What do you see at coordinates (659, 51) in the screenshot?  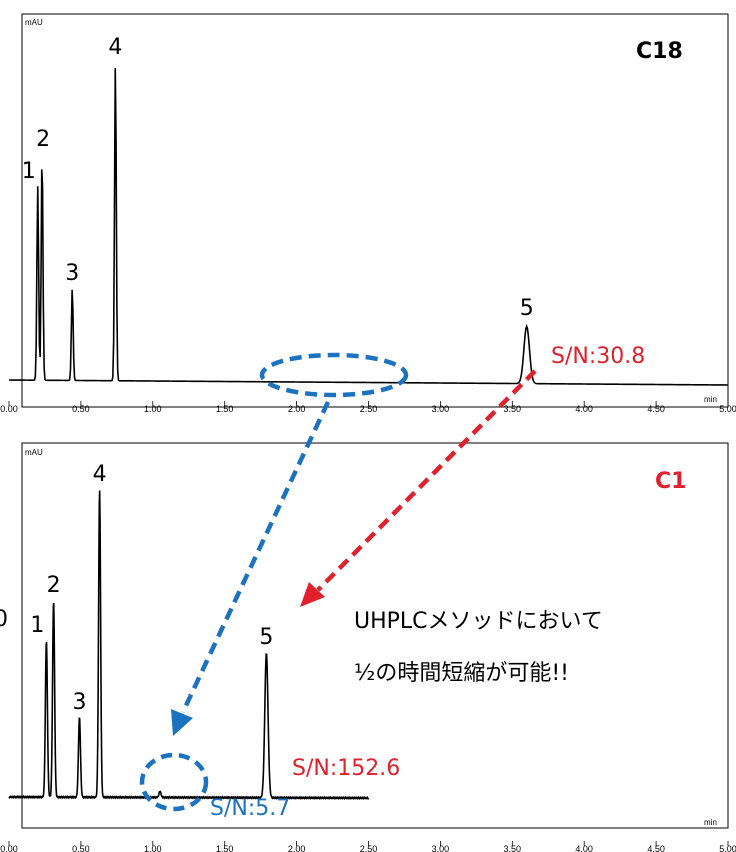 I see `c18-column-label: C18` at bounding box center [659, 51].